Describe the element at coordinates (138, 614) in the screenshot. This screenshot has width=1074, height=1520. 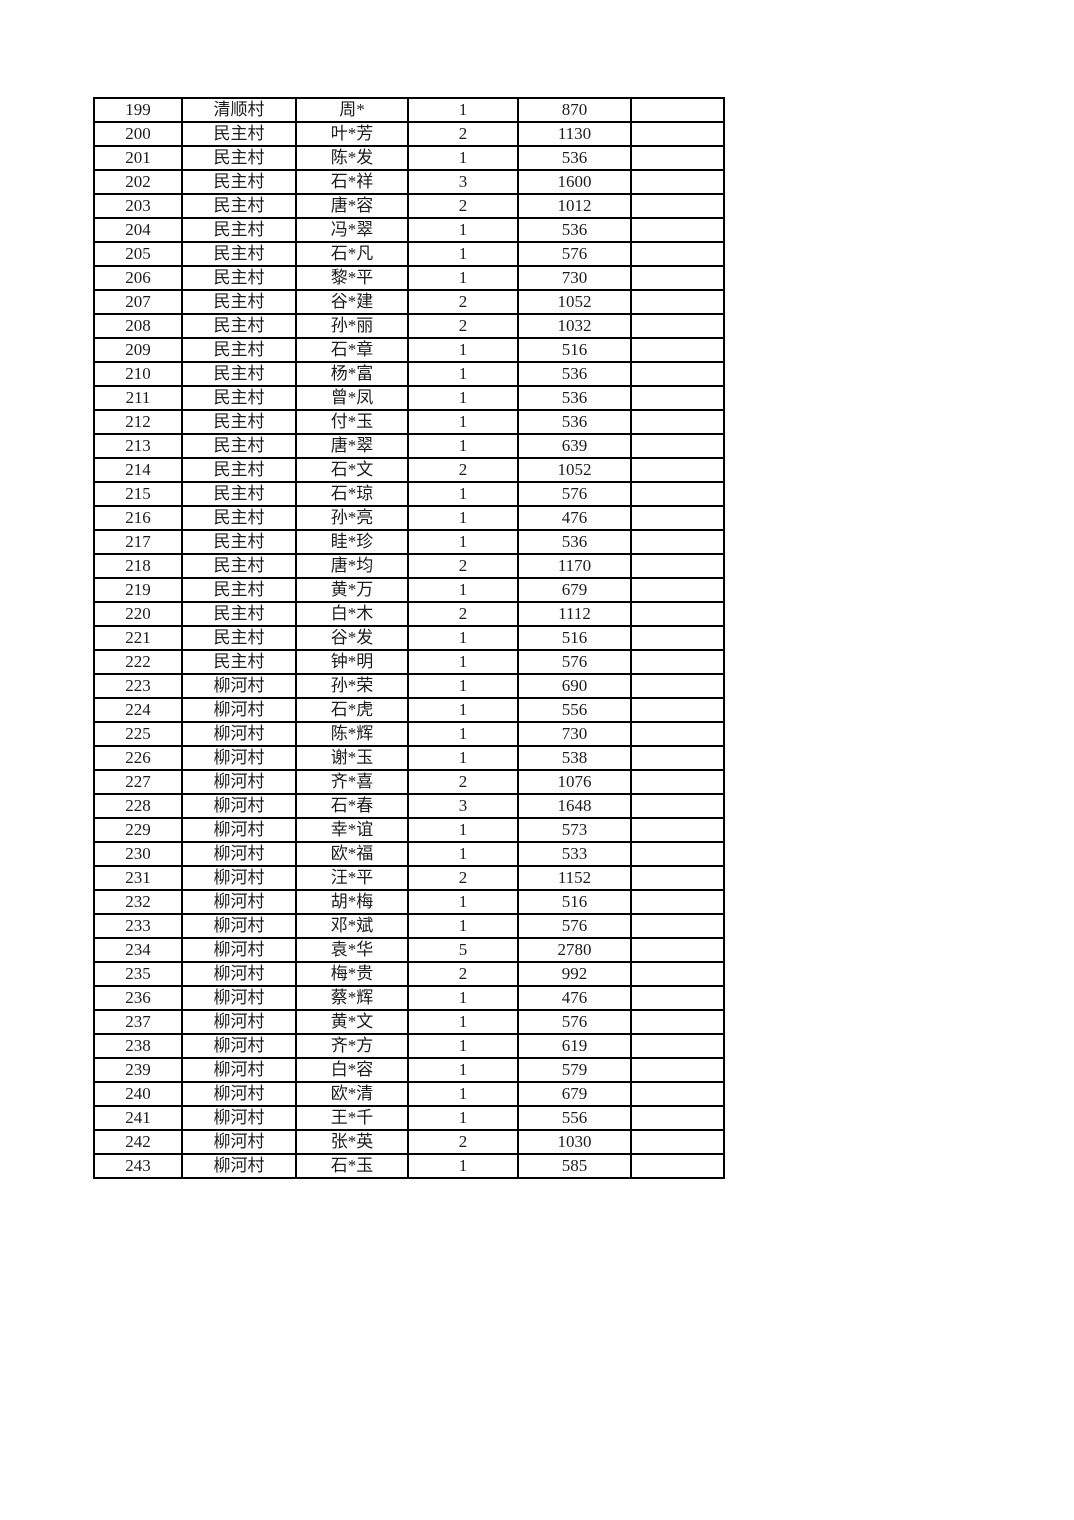
I see `cell-index: 220` at that location.